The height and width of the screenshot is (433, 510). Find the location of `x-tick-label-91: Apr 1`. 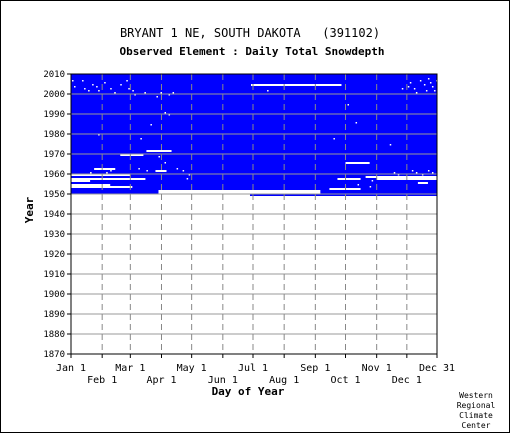

x-tick-label-91: Apr 1 is located at coordinates (161, 380).